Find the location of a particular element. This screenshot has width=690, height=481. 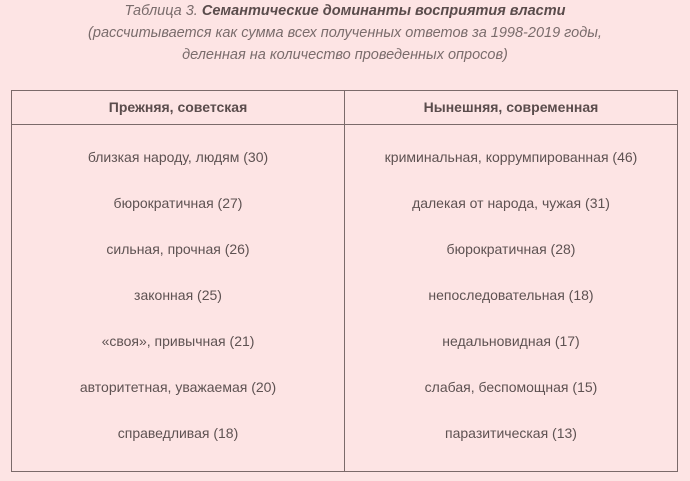

table-cell: непоследовательная (18) is located at coordinates (511, 295).